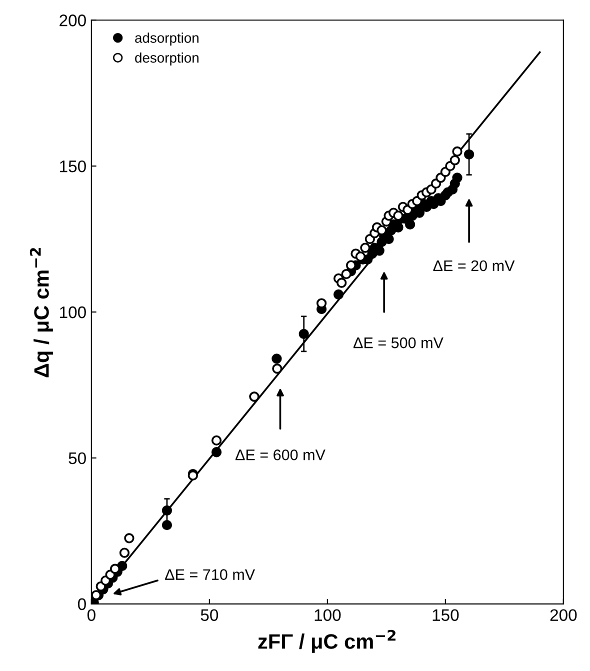 Image resolution: width=590 pixels, height=671 pixels. Describe the element at coordinates (209, 615) in the screenshot. I see `x-tick-label: 50` at that location.